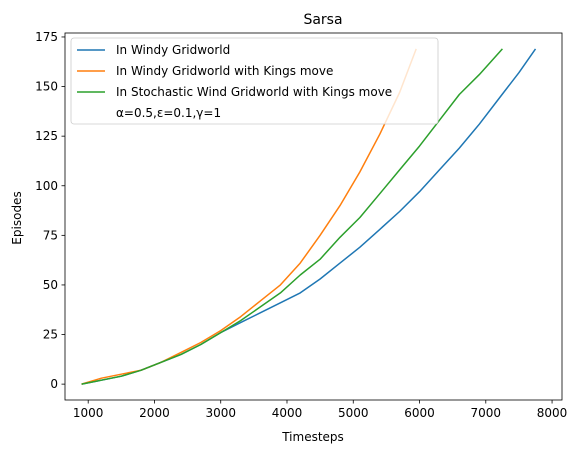 This screenshot has height=455, width=582. Describe the element at coordinates (220, 413) in the screenshot. I see `x-tick-label: 3000` at that location.